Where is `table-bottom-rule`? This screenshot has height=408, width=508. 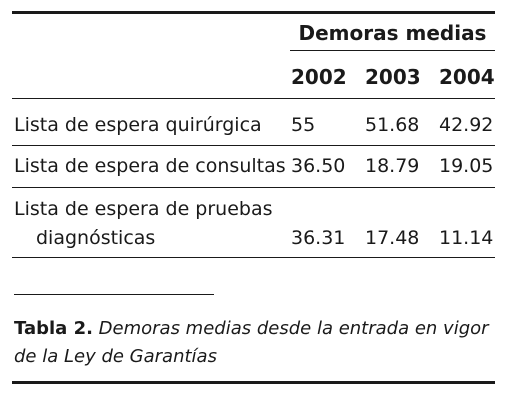 table-bottom-rule is located at coordinates (253, 257).